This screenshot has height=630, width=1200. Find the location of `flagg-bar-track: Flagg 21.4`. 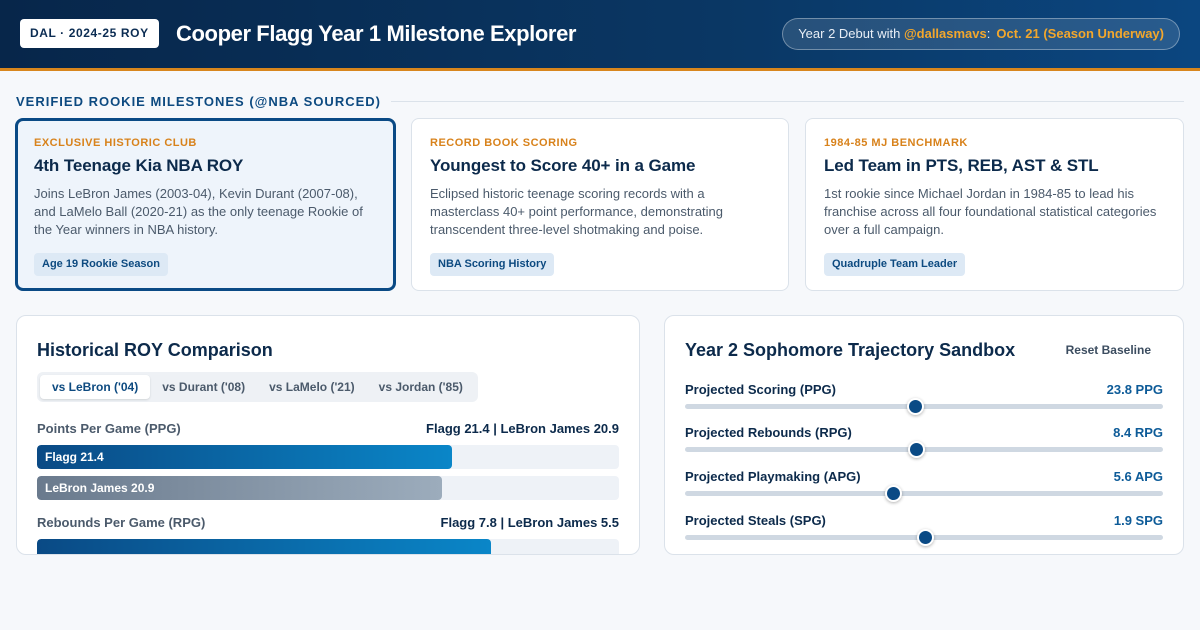

flagg-bar-track: Flagg 21.4 is located at coordinates (328, 457).